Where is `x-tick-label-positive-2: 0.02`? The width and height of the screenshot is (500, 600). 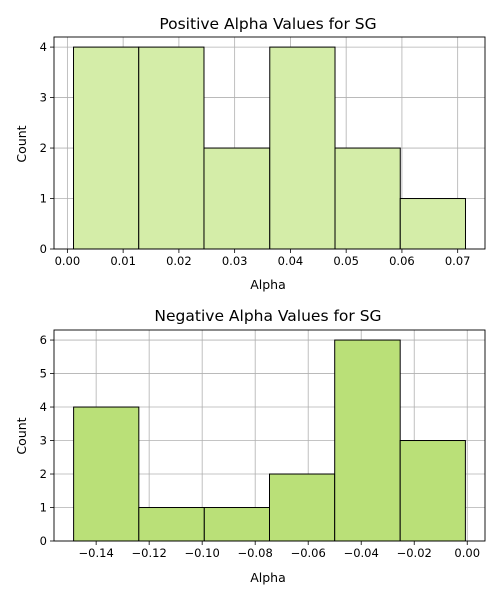 x-tick-label-positive-2: 0.02 is located at coordinates (179, 261).